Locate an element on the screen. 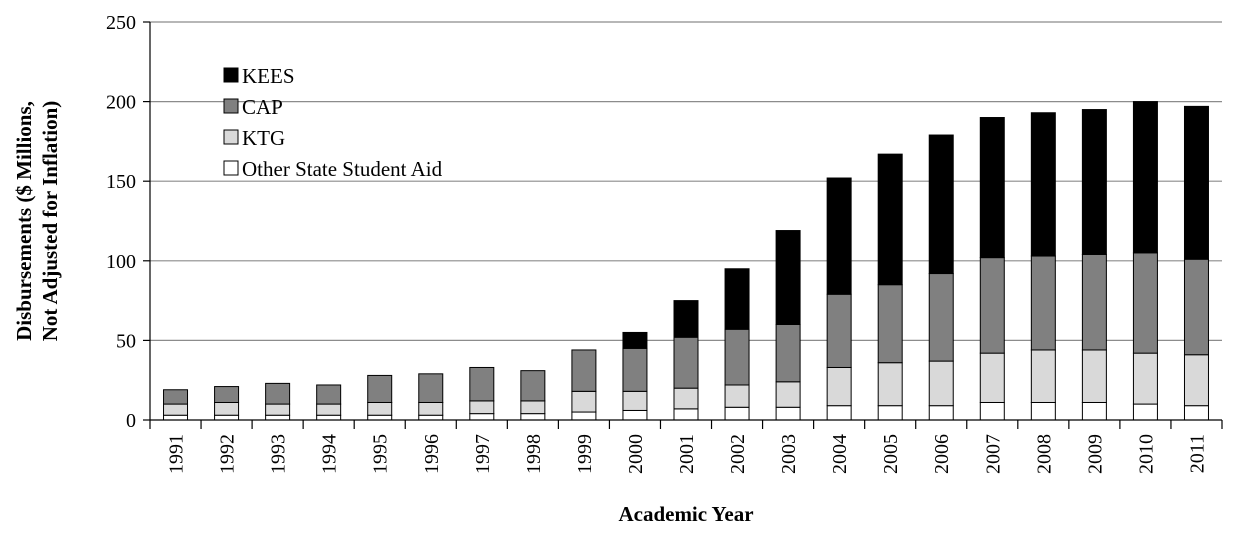 This screenshot has width=1233, height=534. x-tick-label: 1991 is located at coordinates (177, 454).